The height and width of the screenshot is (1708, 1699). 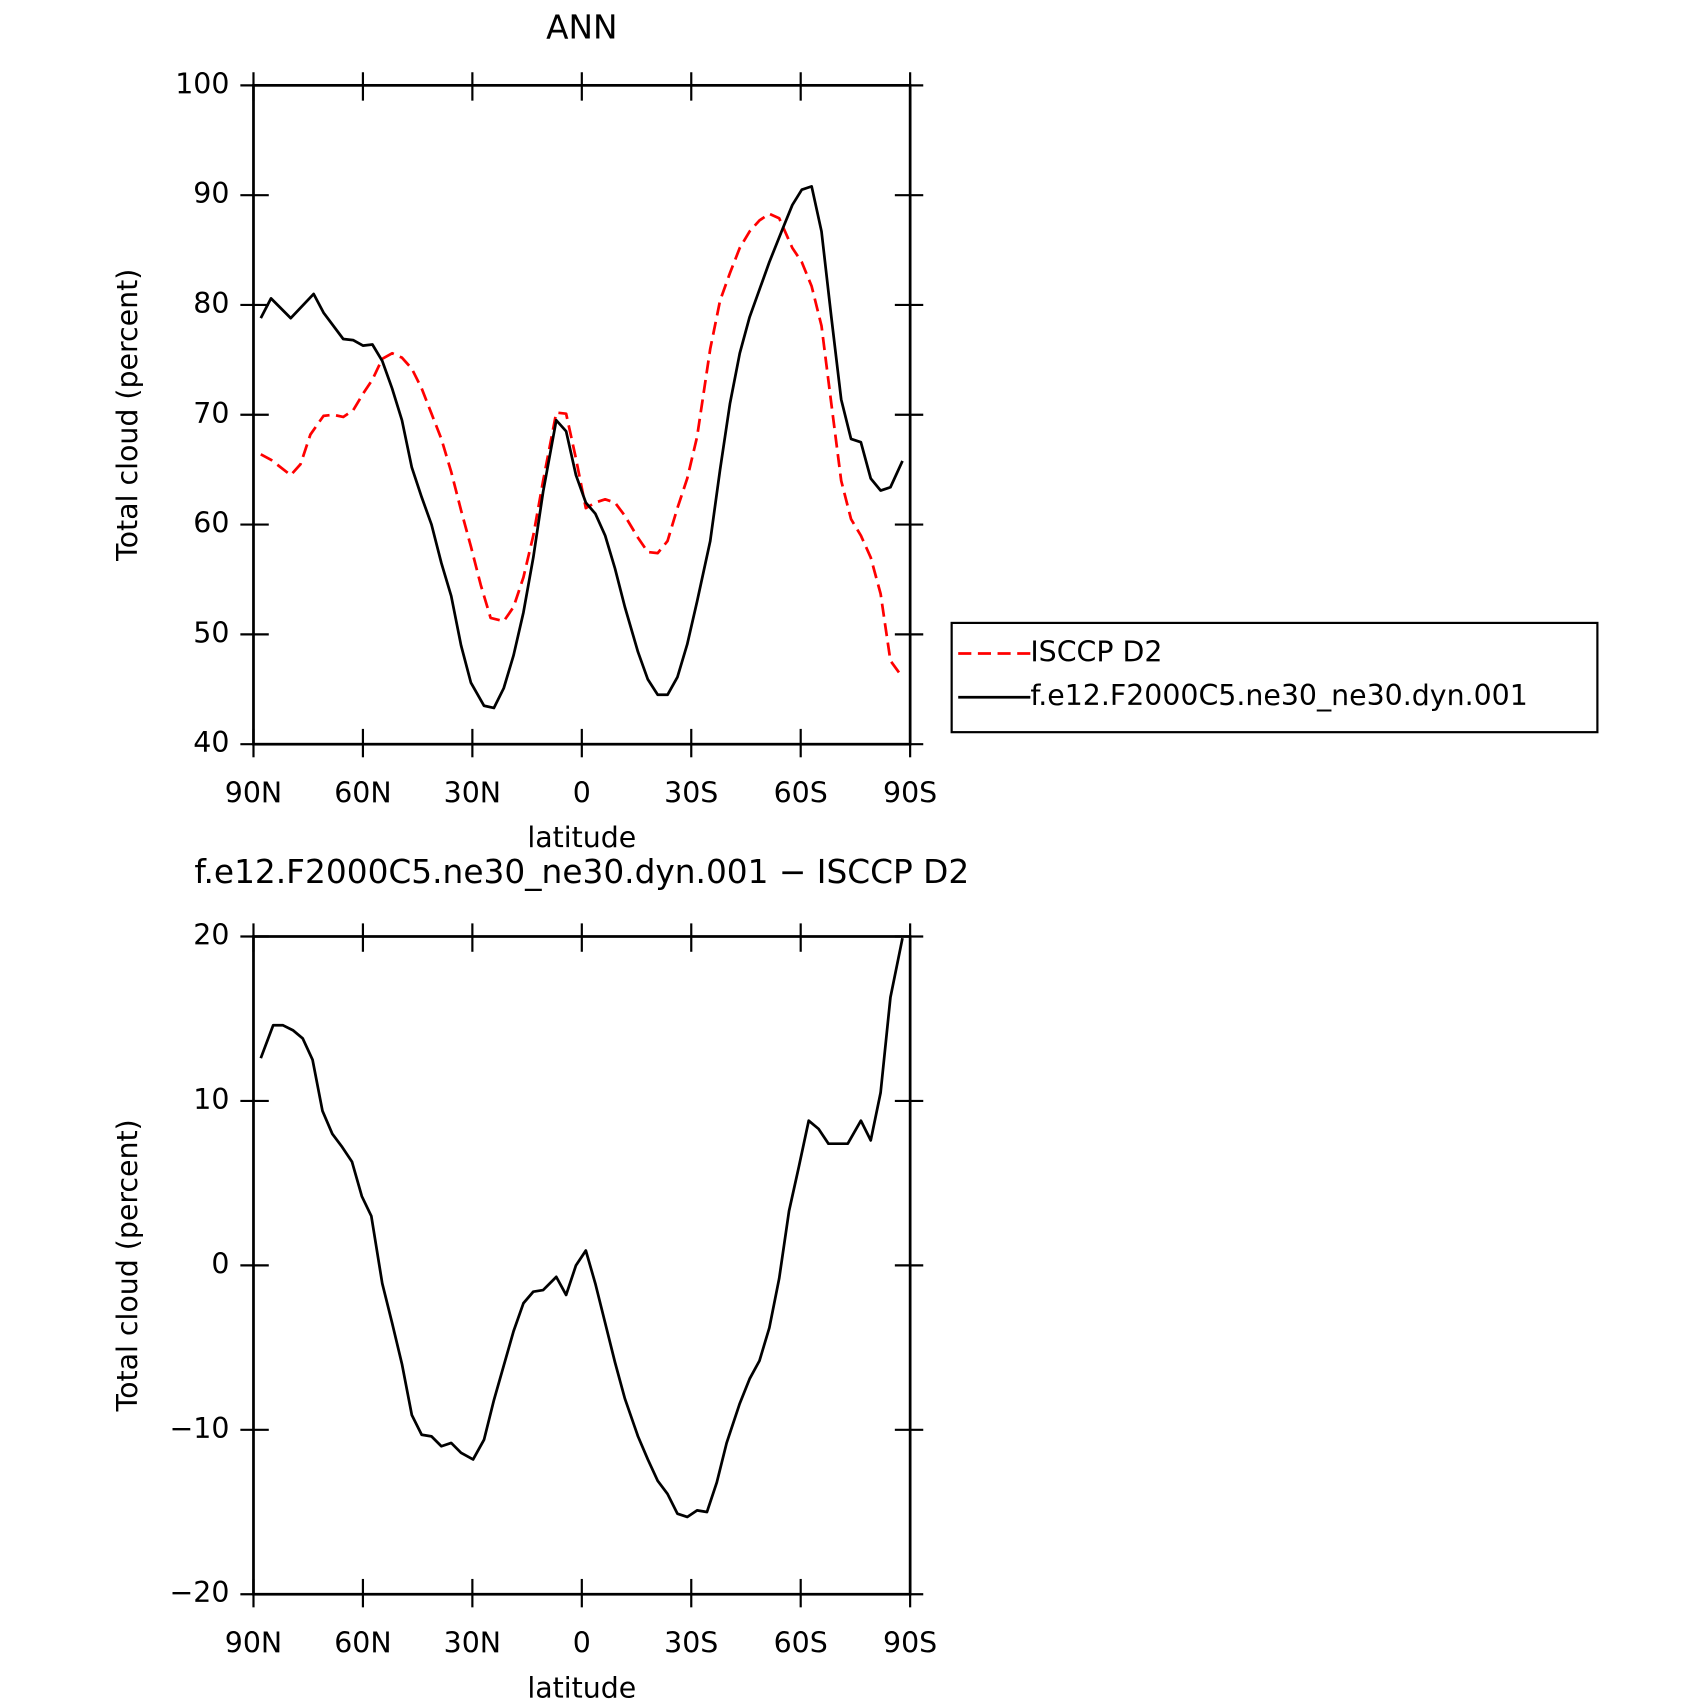 I want to click on legend-label: ISCCP D2, so click(x=1096, y=652).